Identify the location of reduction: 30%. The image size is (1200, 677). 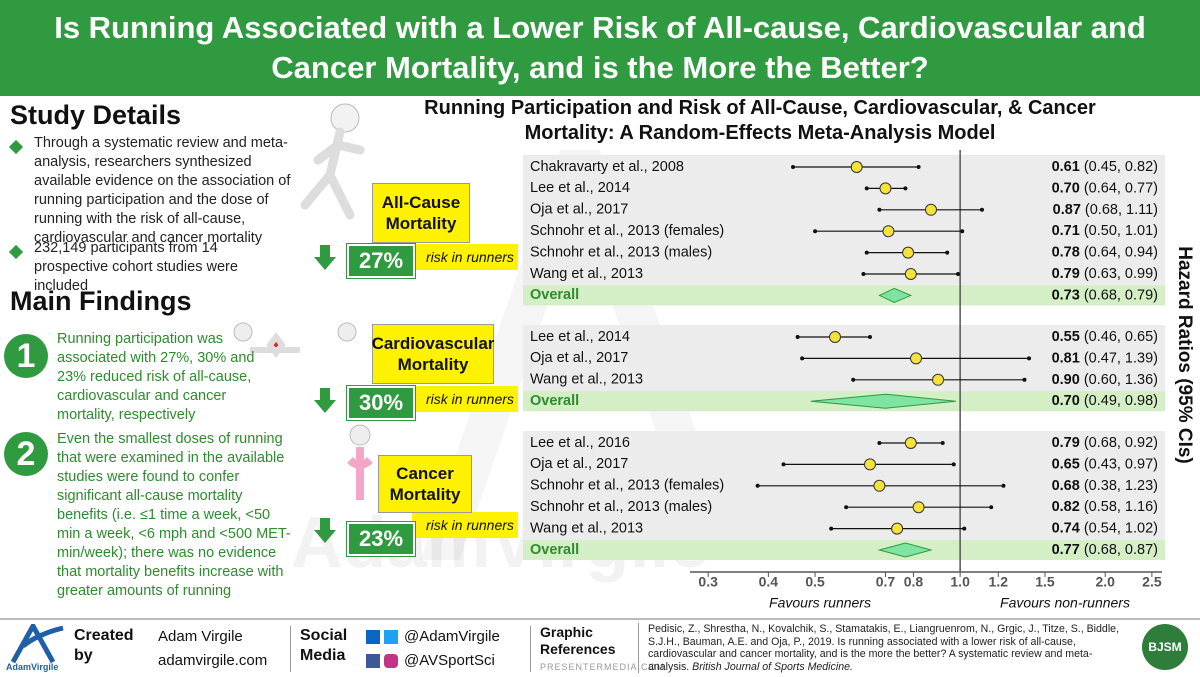
(381, 403).